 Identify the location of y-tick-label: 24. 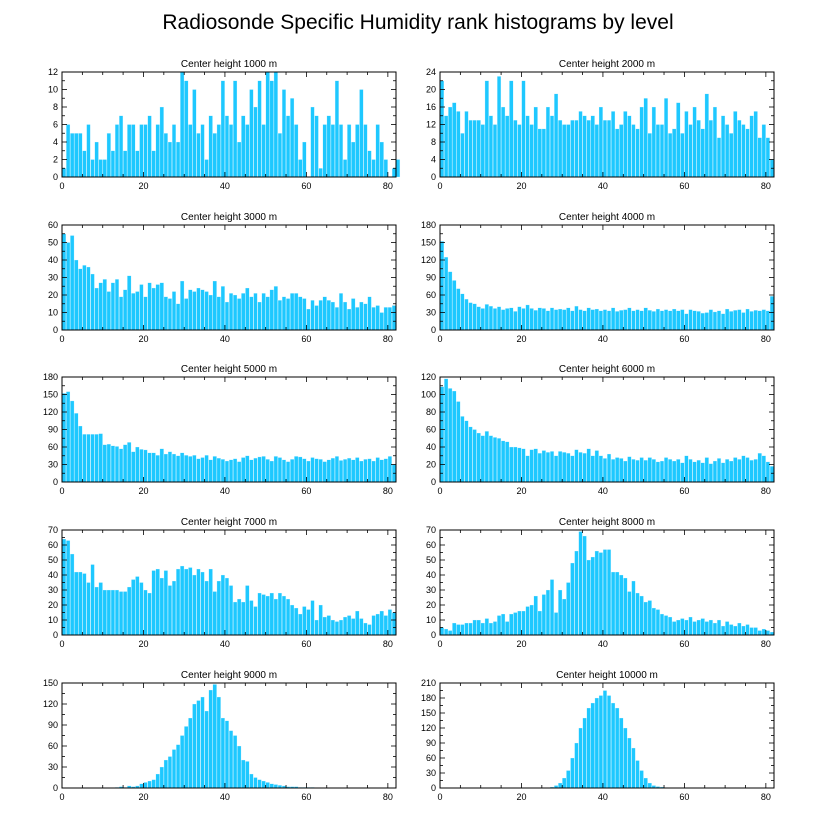
(431, 72).